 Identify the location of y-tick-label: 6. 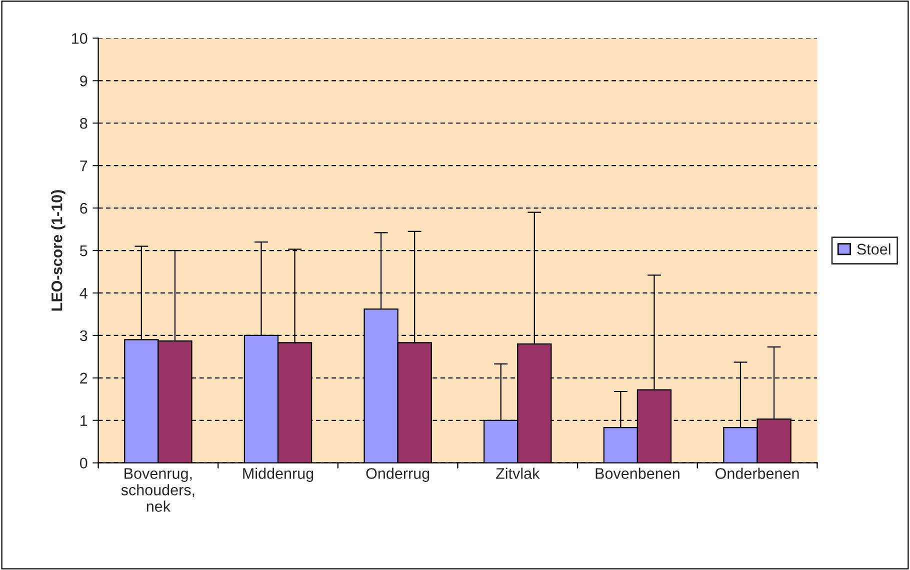
(84, 208).